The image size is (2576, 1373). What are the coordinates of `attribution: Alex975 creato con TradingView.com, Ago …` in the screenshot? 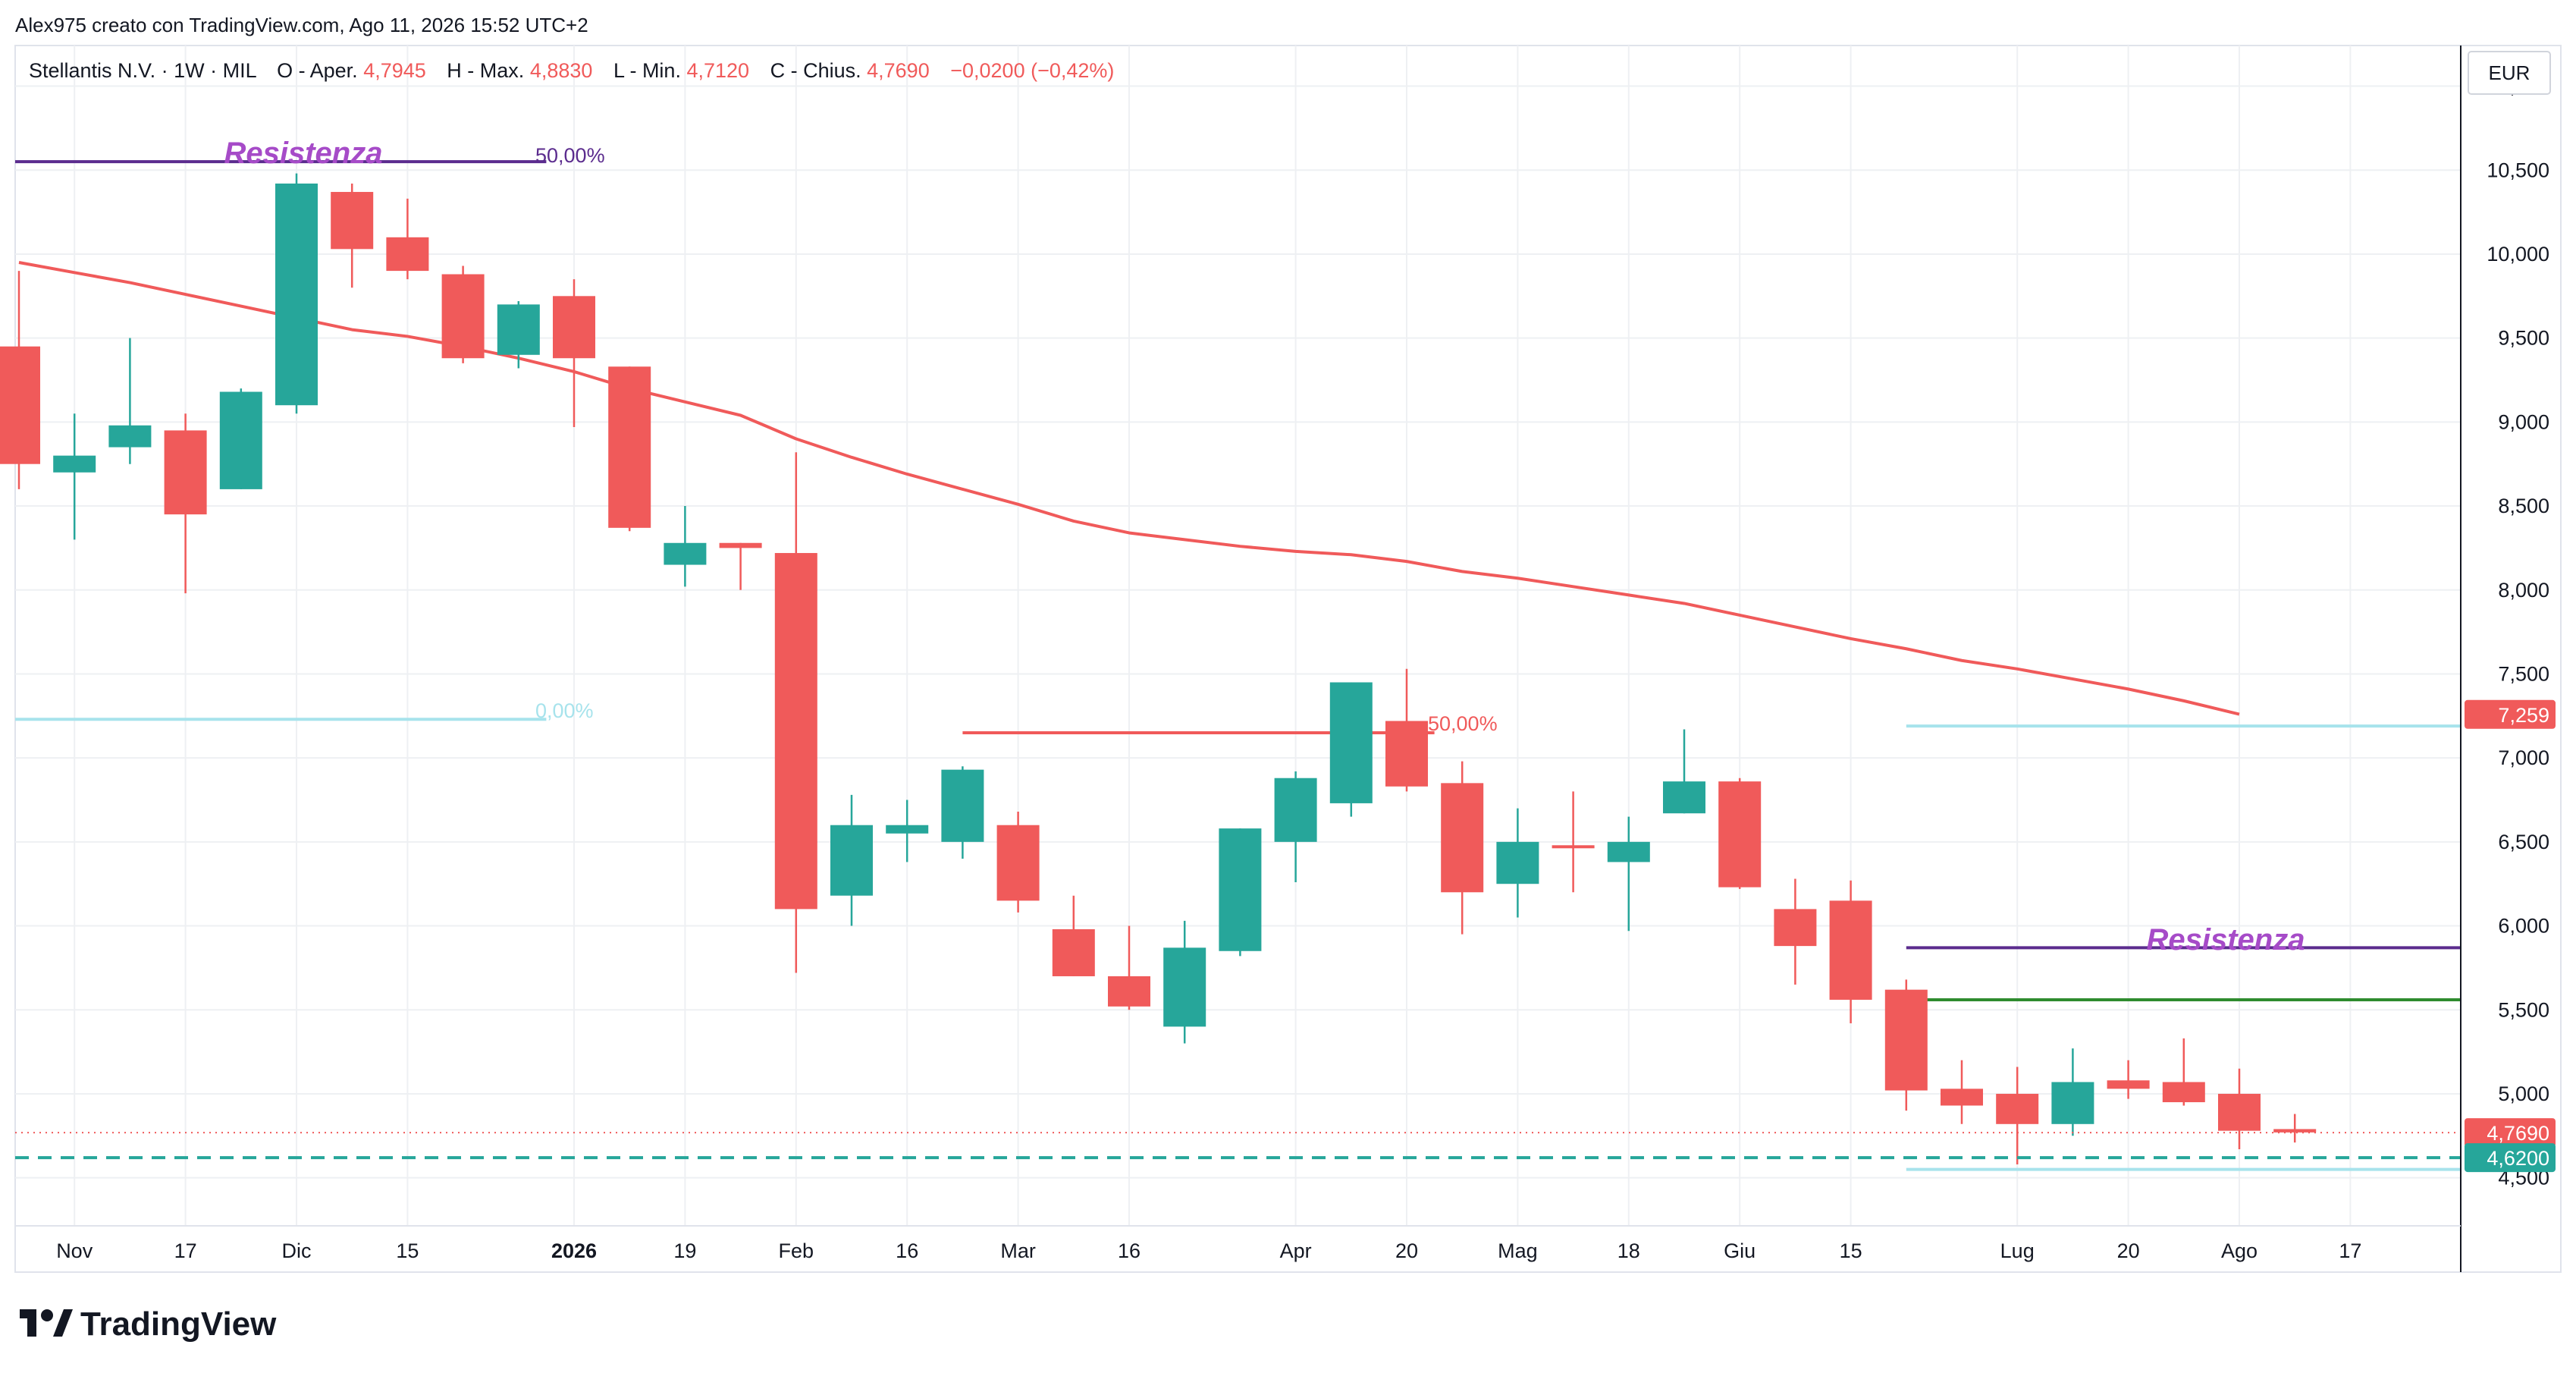 It's located at (301, 25).